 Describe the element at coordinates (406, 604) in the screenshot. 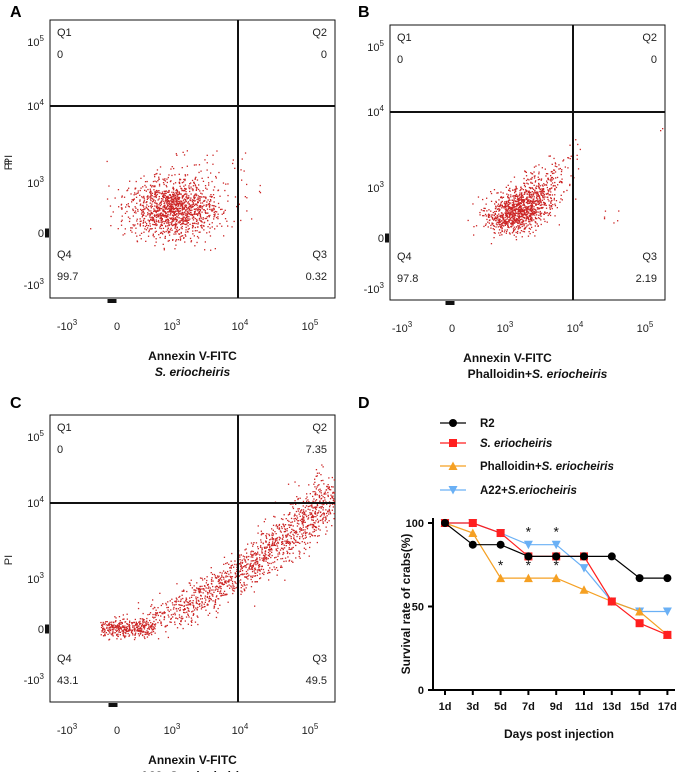

I see `y-axis-label: Survival rate of crabs(%)` at that location.